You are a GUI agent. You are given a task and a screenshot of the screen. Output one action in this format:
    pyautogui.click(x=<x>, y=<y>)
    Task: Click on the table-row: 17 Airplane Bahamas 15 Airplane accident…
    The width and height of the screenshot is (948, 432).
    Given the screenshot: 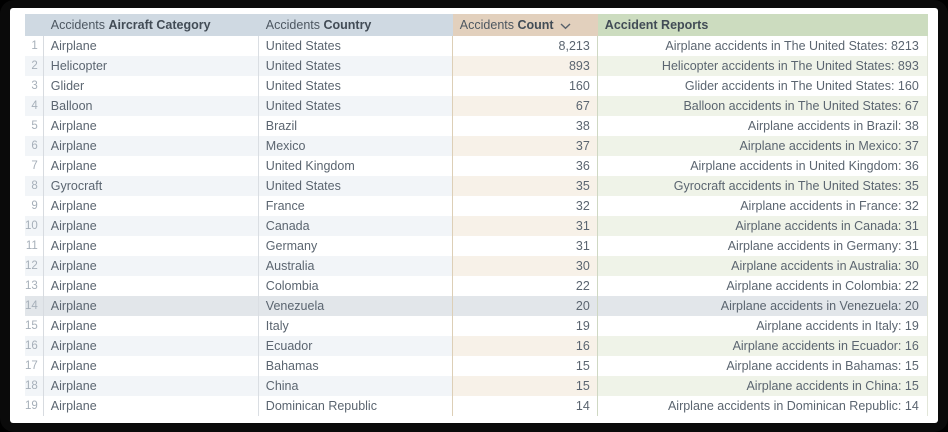 What is the action you would take?
    pyautogui.click(x=476, y=366)
    